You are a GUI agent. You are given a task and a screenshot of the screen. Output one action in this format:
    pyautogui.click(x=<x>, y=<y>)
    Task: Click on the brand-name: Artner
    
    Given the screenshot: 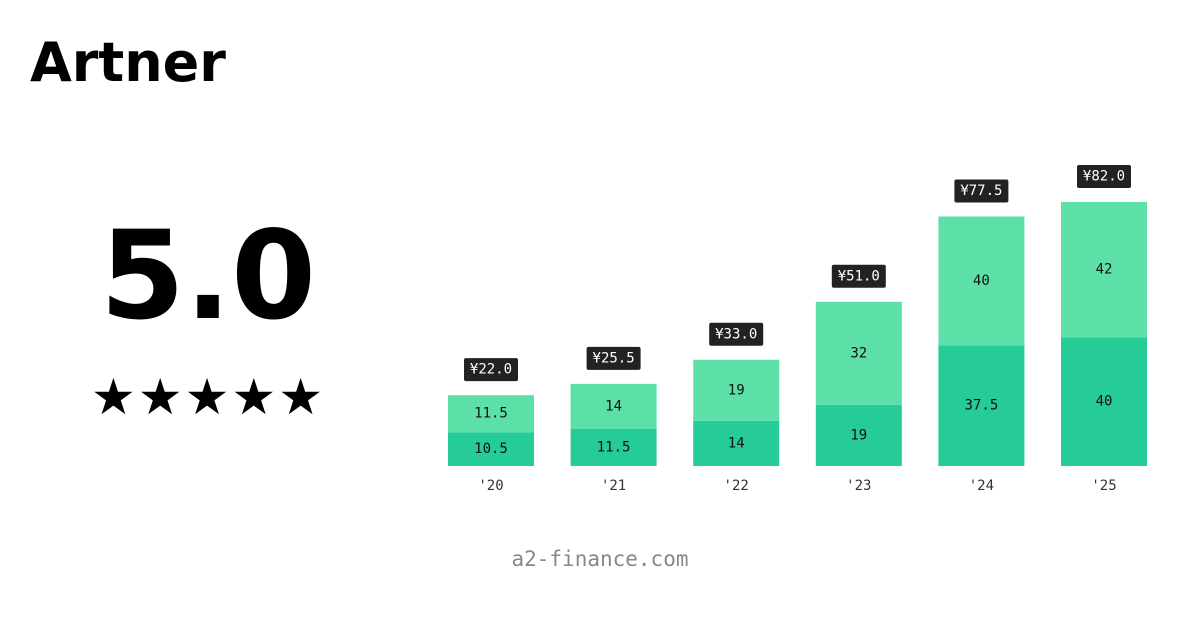 What is the action you would take?
    pyautogui.click(x=128, y=62)
    